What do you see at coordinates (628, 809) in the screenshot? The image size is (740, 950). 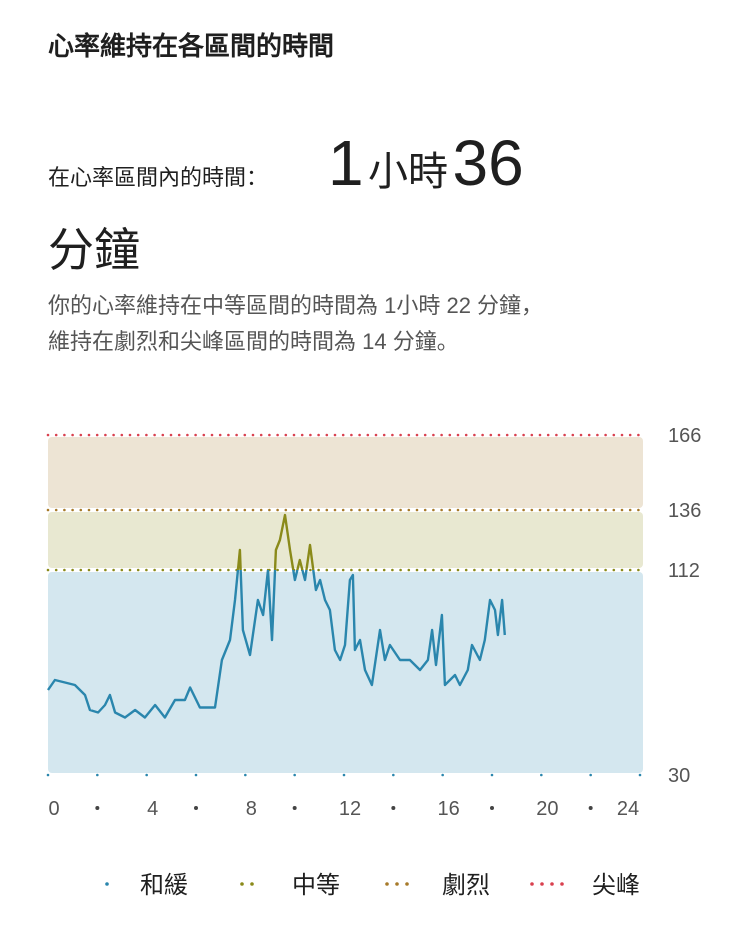 I see `x-tick-label: 24` at bounding box center [628, 809].